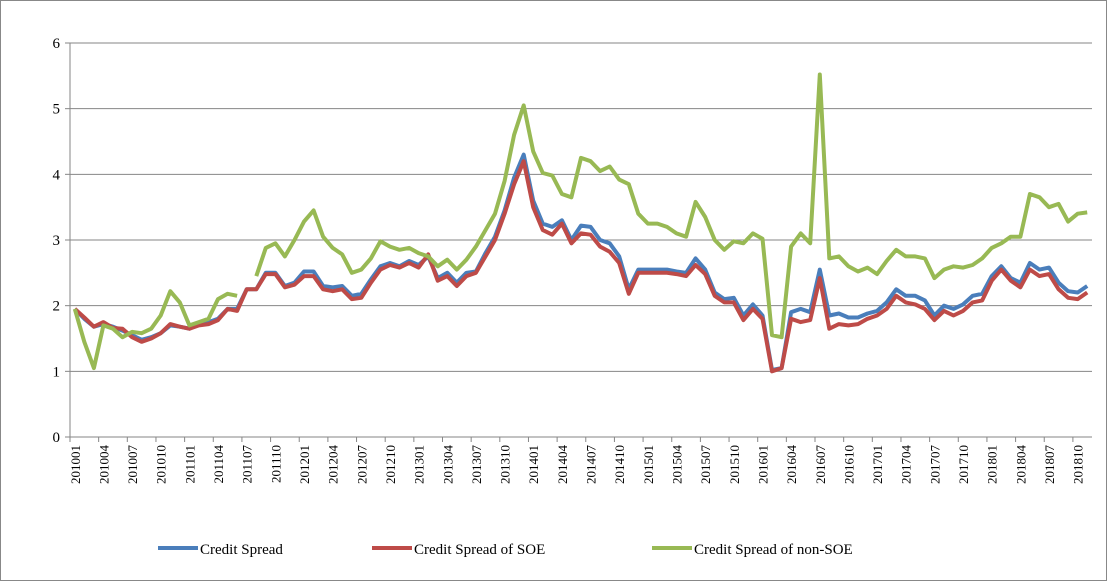 The height and width of the screenshot is (581, 1107). I want to click on x-tick-label: 201801, so click(992, 464).